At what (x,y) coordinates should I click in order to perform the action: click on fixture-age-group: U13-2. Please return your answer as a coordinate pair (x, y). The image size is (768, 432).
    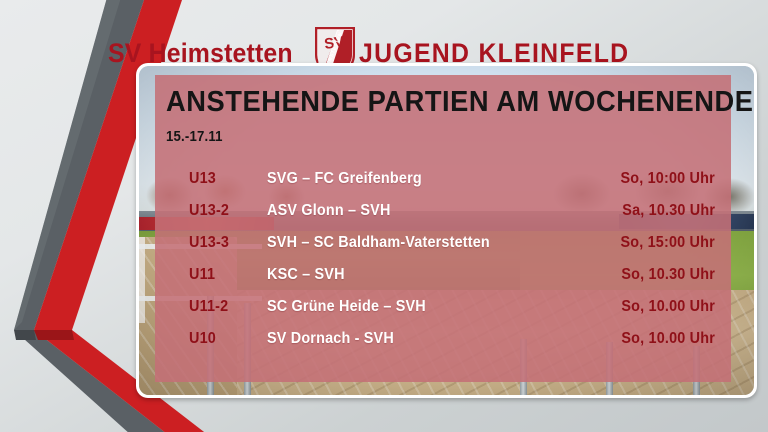
    Looking at the image, I should click on (209, 210).